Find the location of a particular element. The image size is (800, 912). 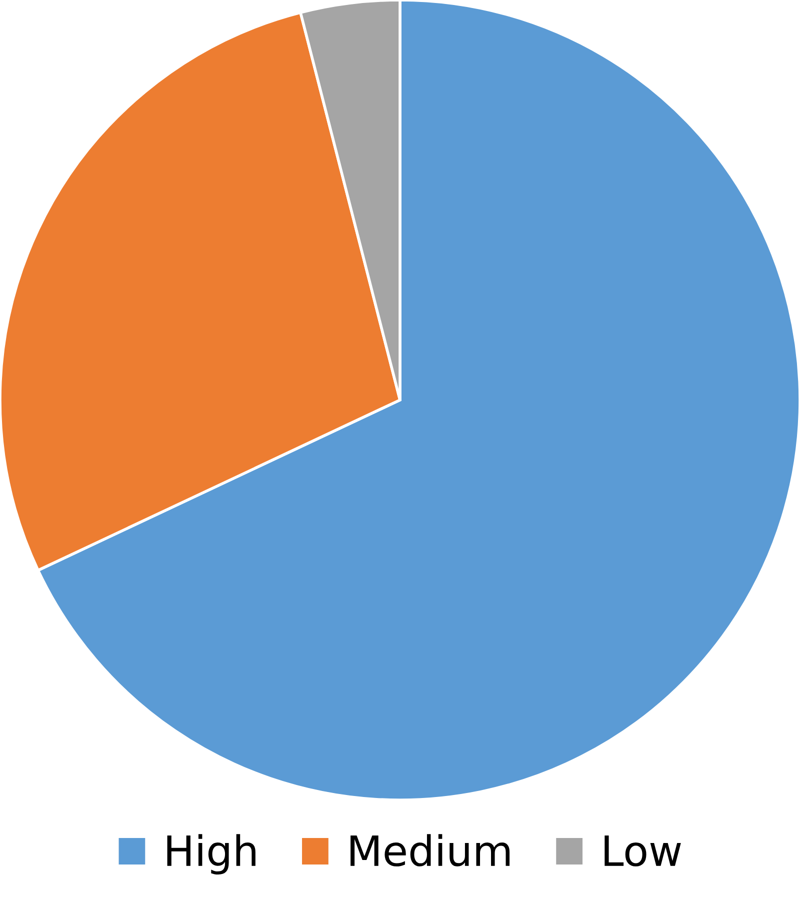

legend-label: High is located at coordinates (211, 854).